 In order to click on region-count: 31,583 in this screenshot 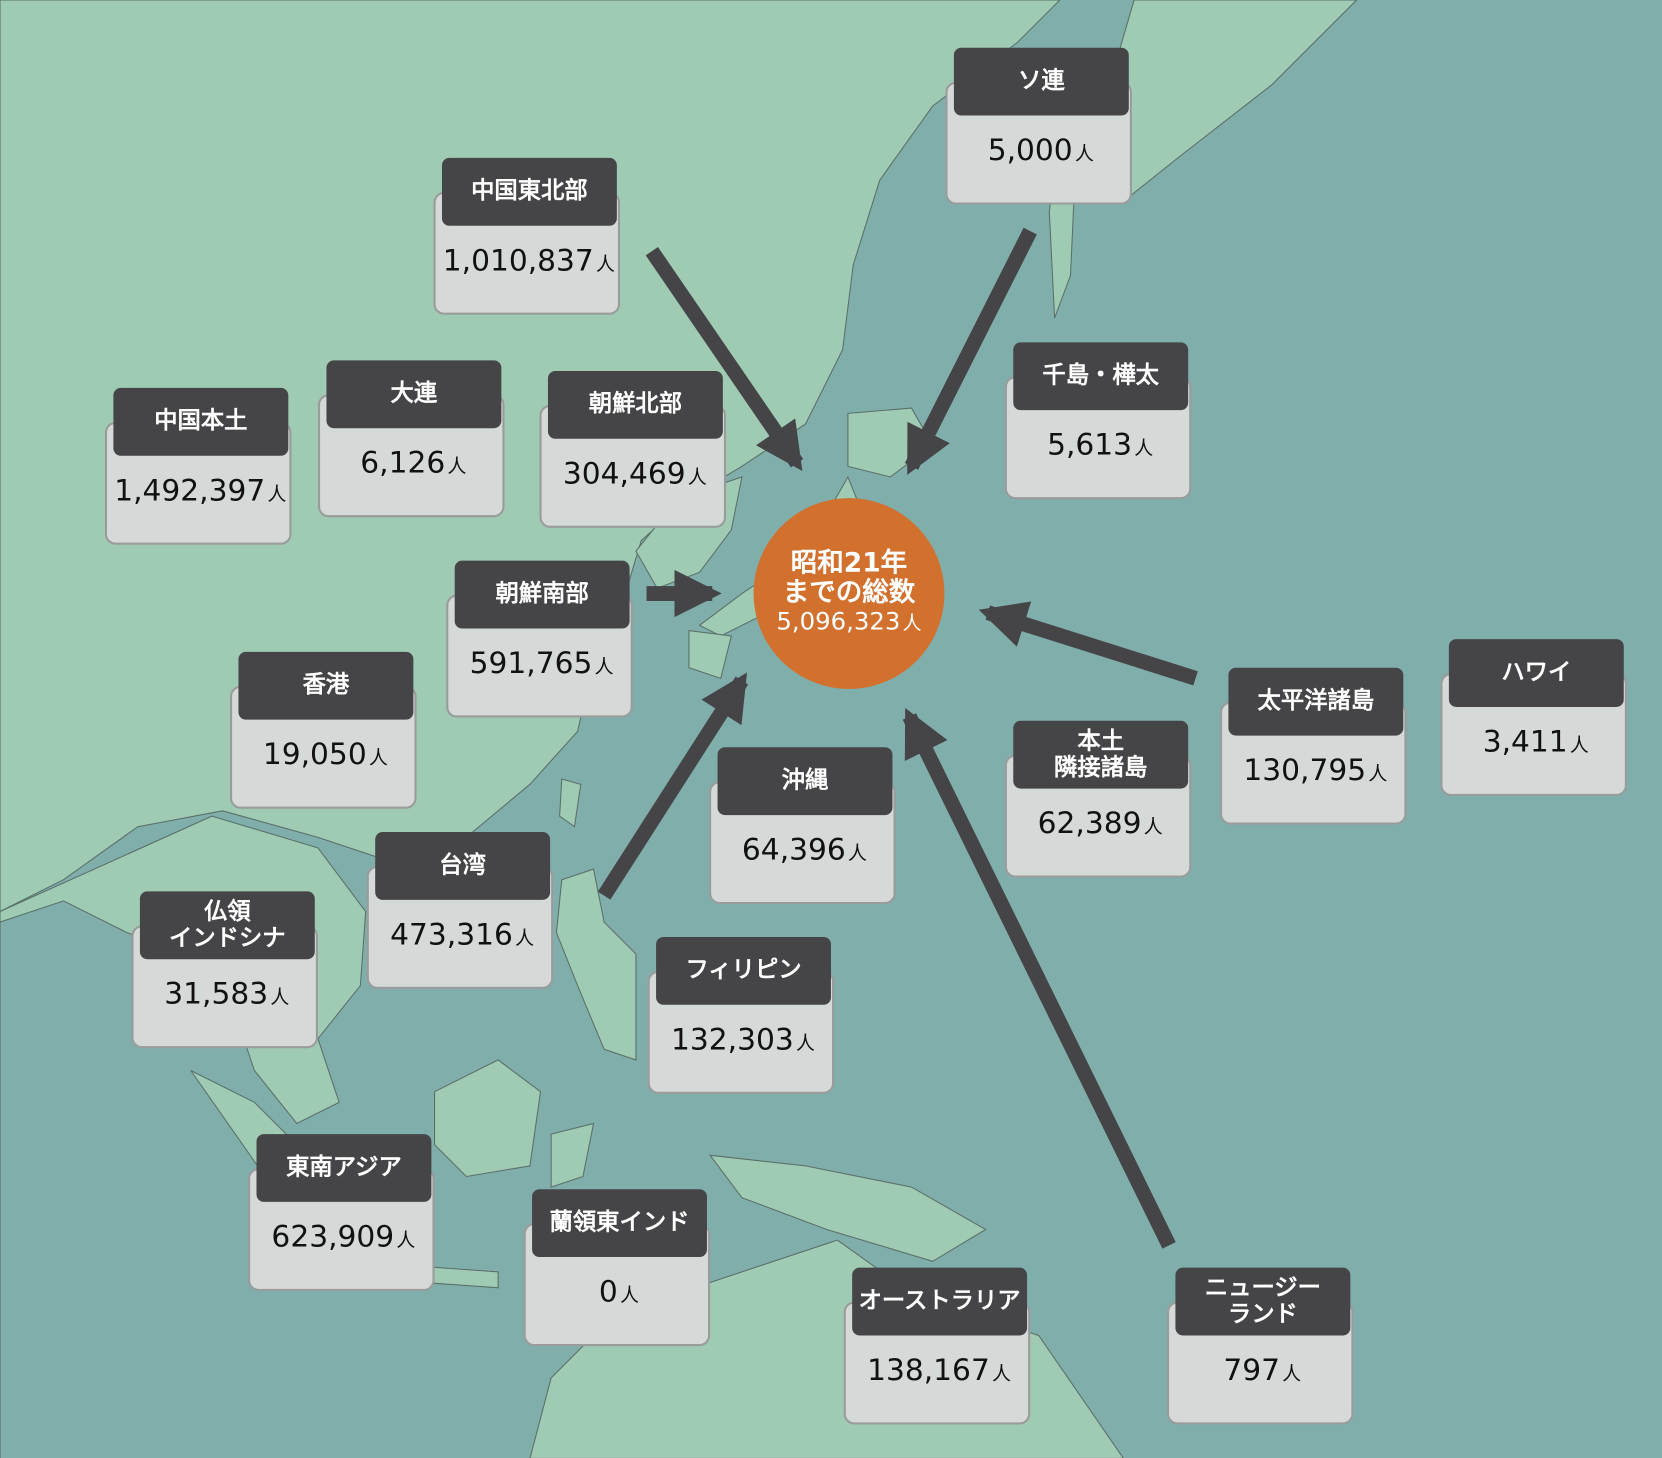, I will do `click(216, 994)`.